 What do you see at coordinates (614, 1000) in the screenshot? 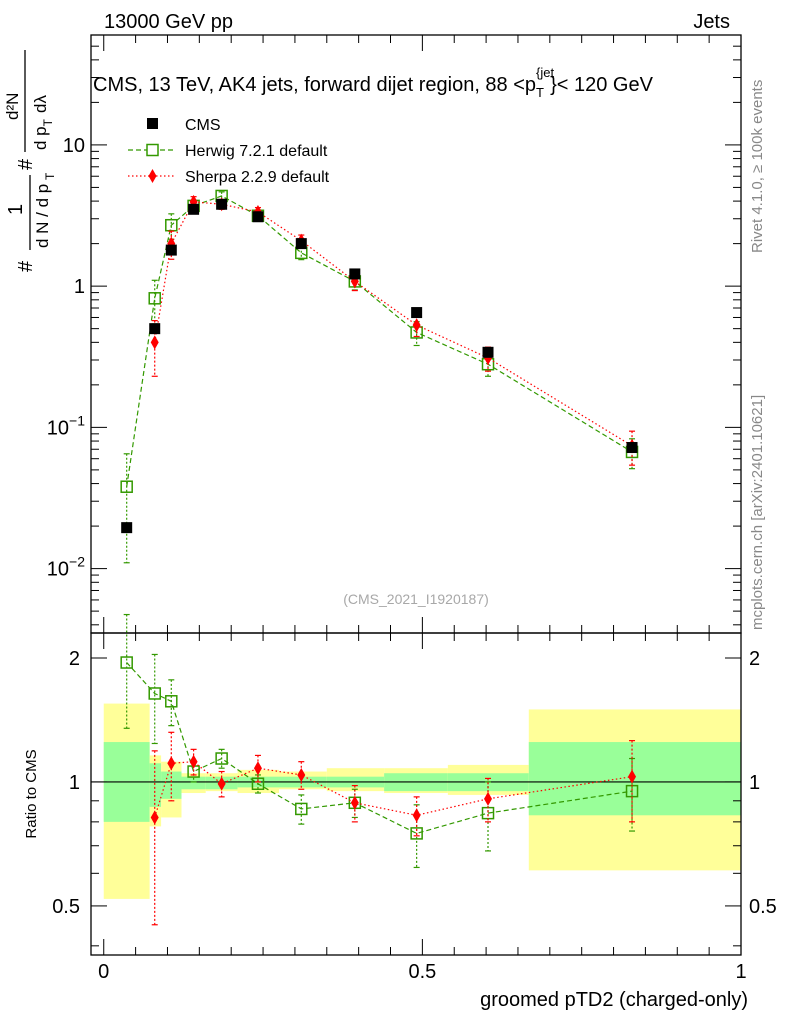
I see `x-axis-label: groomed pTD2 (charged-only)` at bounding box center [614, 1000].